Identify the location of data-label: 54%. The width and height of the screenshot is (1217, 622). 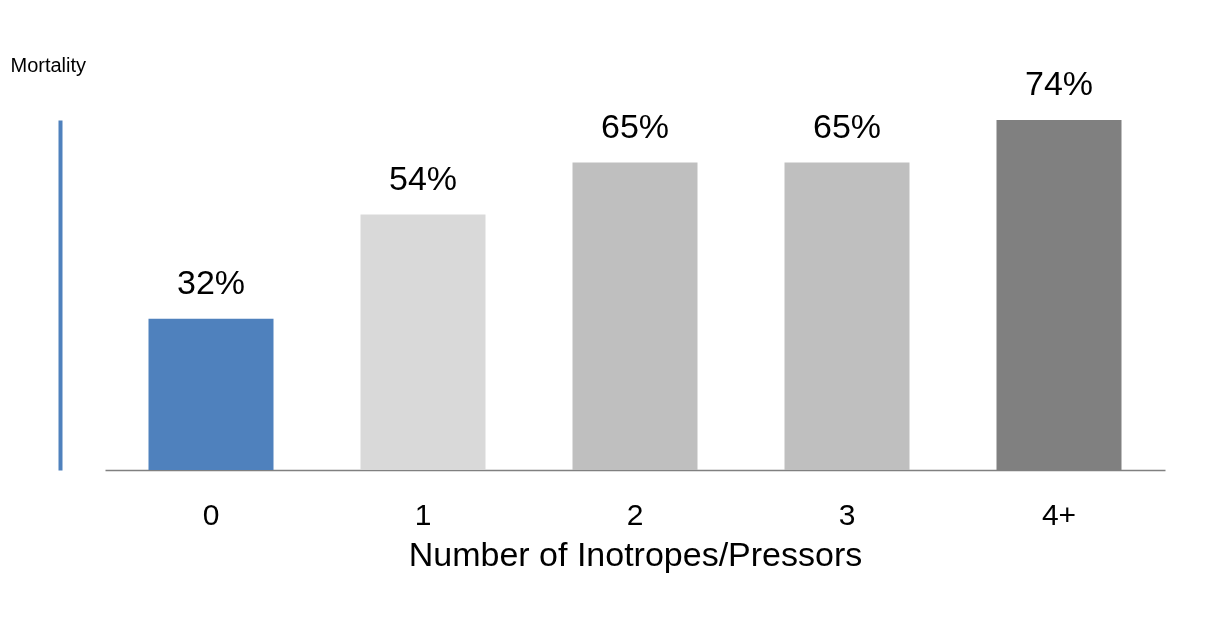
(423, 177).